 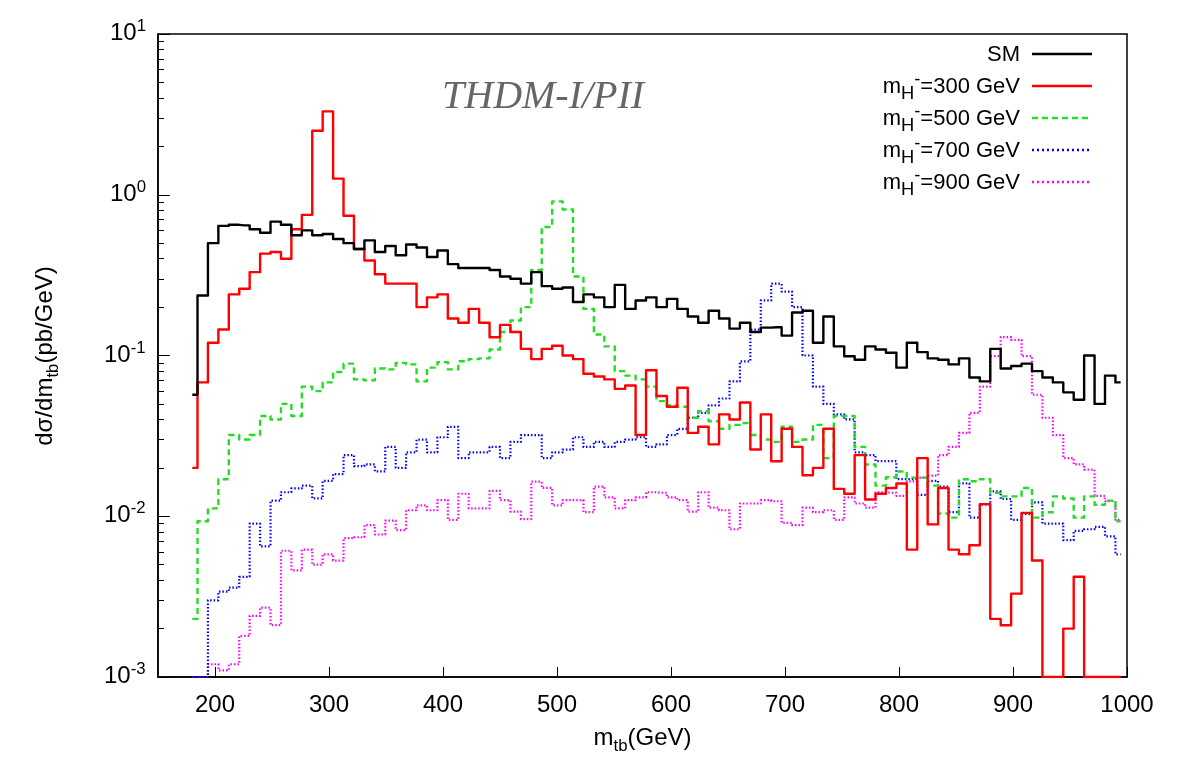 What do you see at coordinates (951, 149) in the screenshot?
I see `legend-label: m$_{H}$$^{-}$=700 GeV` at bounding box center [951, 149].